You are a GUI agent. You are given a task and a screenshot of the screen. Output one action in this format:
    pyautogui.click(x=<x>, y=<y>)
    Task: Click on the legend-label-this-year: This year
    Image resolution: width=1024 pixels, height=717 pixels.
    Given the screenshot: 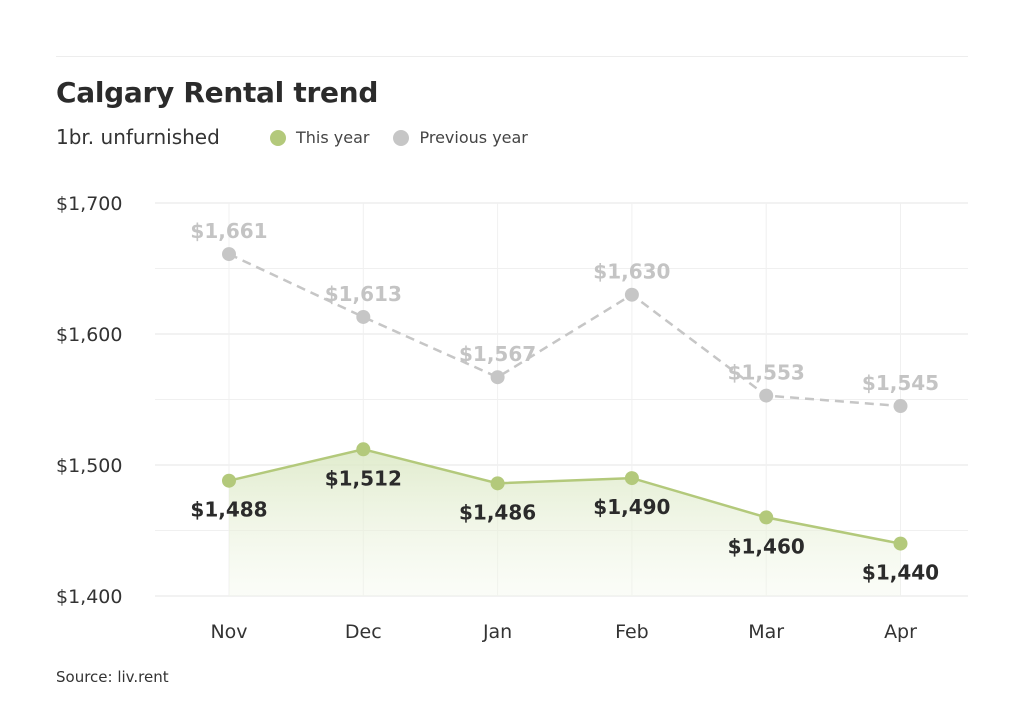 What is the action you would take?
    pyautogui.click(x=333, y=137)
    